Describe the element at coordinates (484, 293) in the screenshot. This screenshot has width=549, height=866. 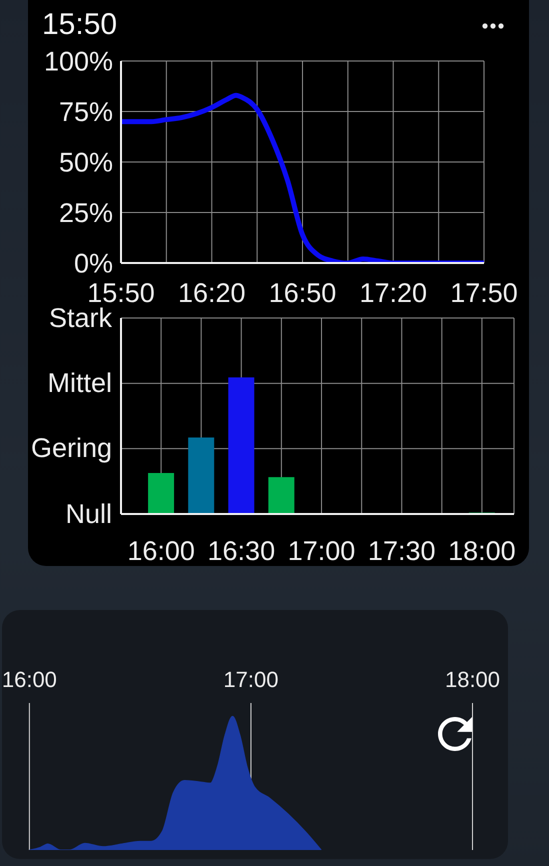
I see `x-tick-label: 17:50` at that location.